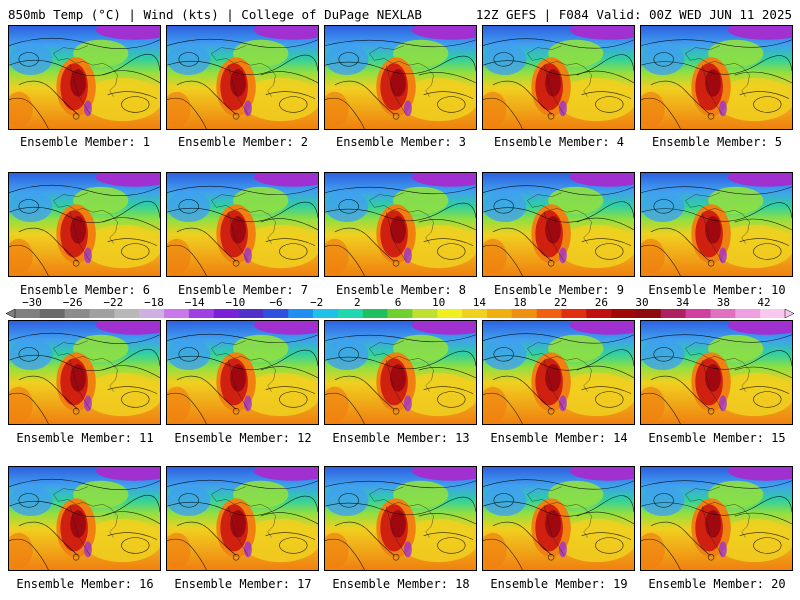 This screenshot has height=600, width=800. I want to click on colorbar-tick-label: −22, so click(113, 302).